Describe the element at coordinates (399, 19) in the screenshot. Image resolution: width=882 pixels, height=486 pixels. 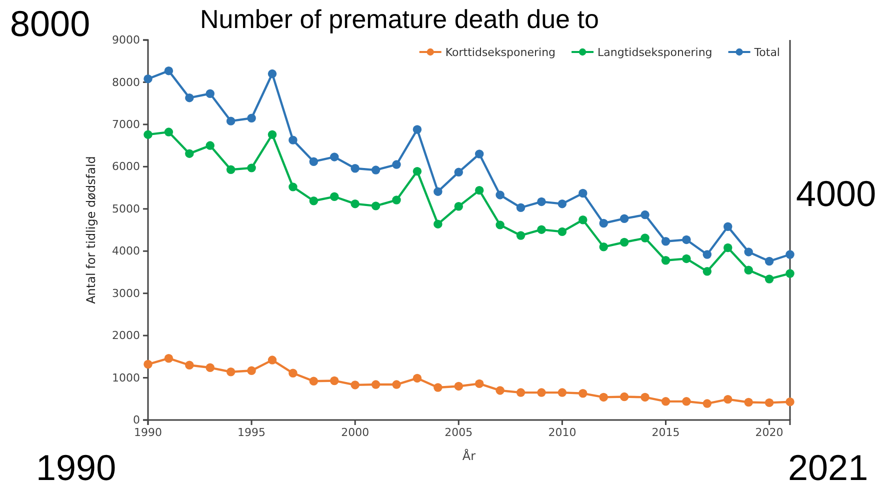
I see `chart-title: Number of premature death due to` at that location.